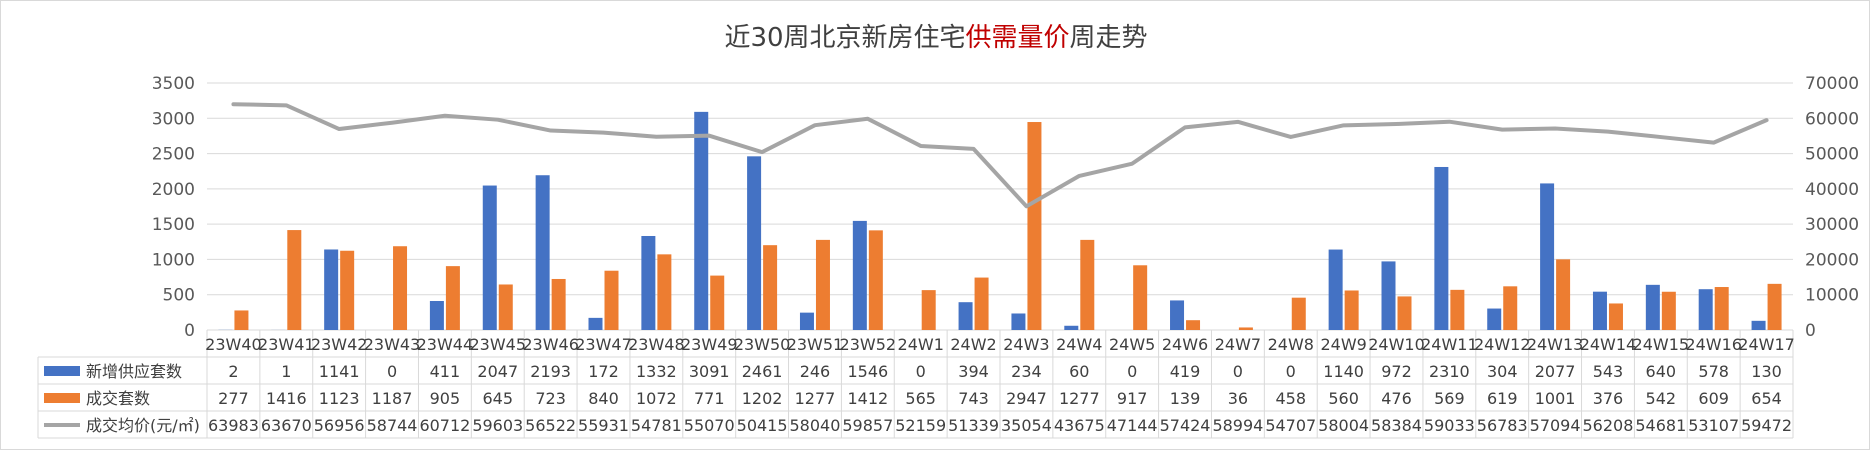 The image size is (1872, 452). I want to click on legend-label: 成交均价(元/㎡), so click(143, 425).